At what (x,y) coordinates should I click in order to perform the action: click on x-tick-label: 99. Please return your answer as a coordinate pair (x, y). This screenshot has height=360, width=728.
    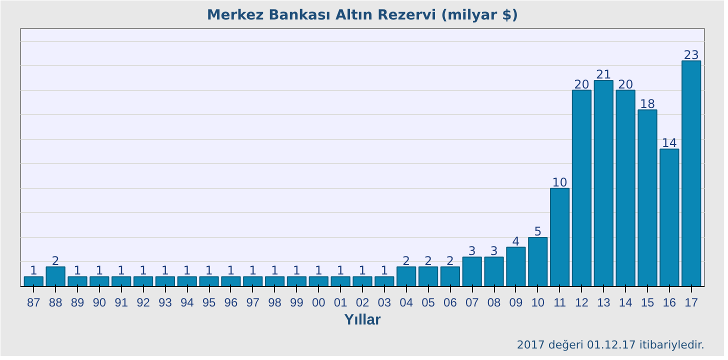
    Looking at the image, I should click on (297, 303).